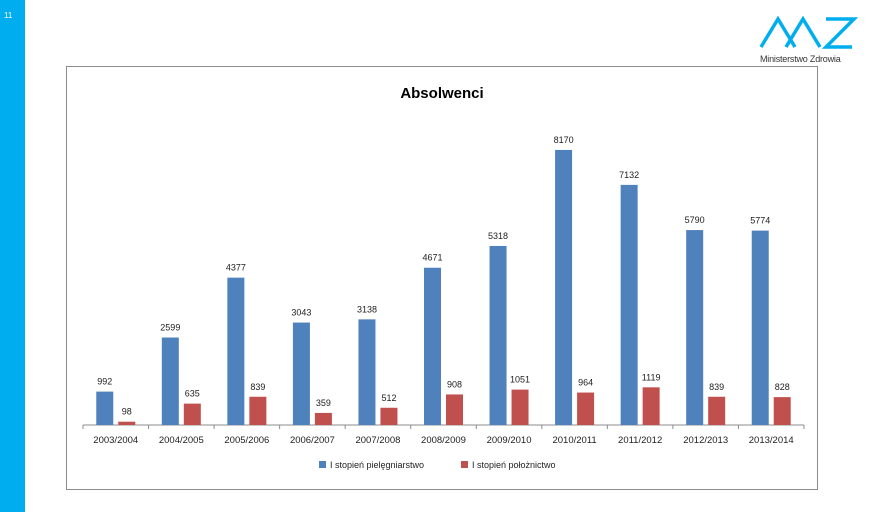 This screenshot has height=512, width=875. What do you see at coordinates (104, 382) in the screenshot?
I see `data-label-series1-0: 992` at bounding box center [104, 382].